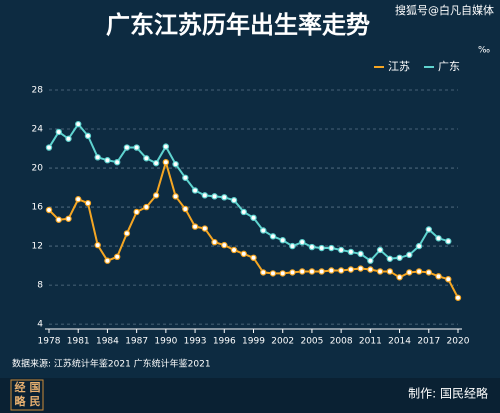 The image size is (500, 413). What do you see at coordinates (35, 401) in the screenshot?
I see `logo-char: 民` at bounding box center [35, 401].